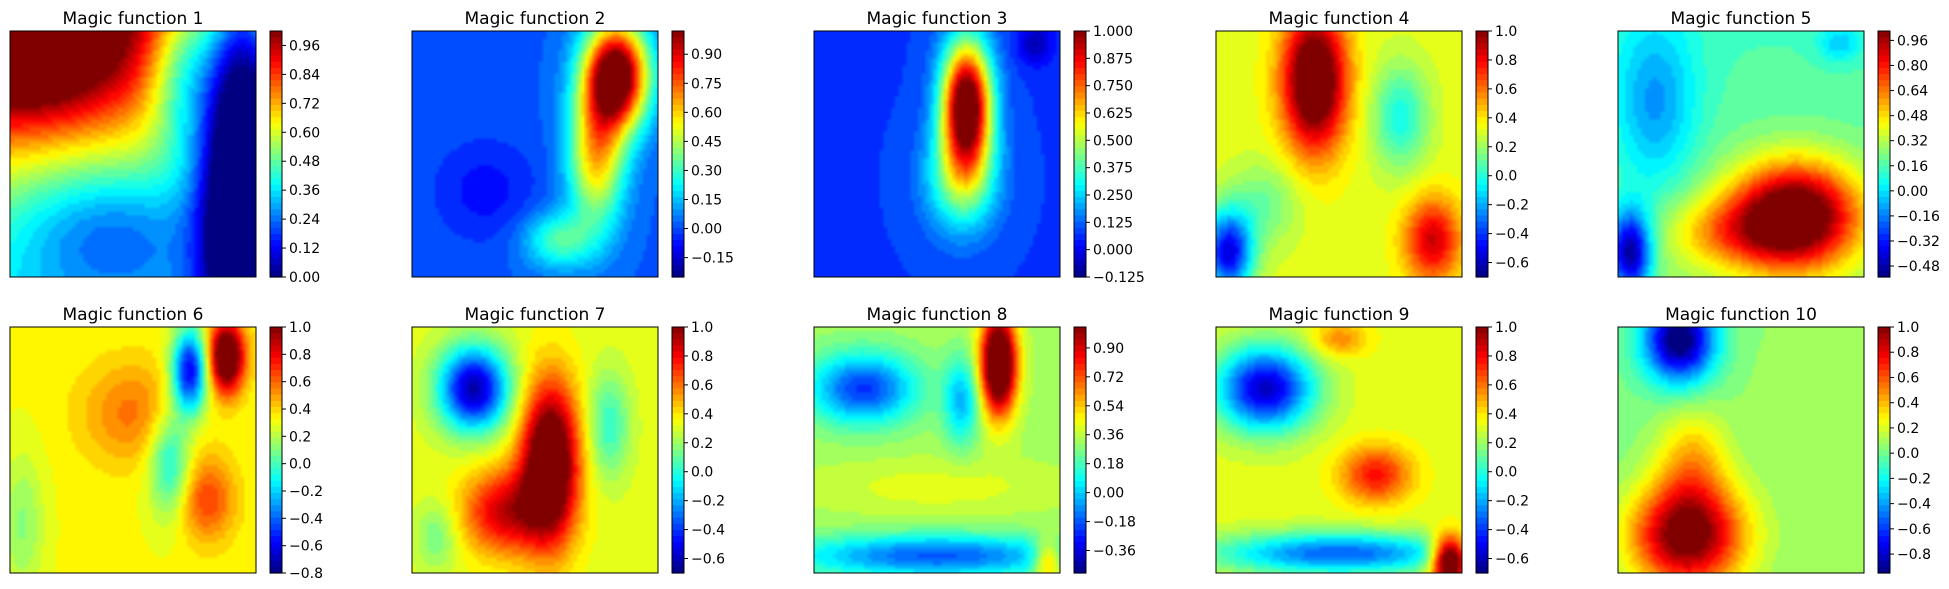  I want to click on subplot-title: Magic function 2, so click(534, 19).